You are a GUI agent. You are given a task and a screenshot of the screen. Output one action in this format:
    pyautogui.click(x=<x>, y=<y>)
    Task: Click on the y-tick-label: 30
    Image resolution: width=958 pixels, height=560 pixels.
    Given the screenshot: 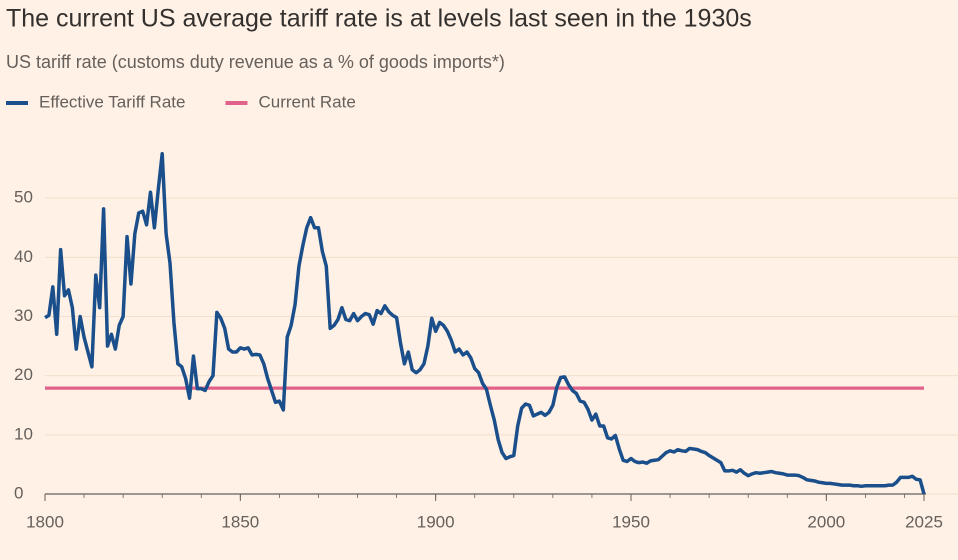 What is the action you would take?
    pyautogui.click(x=23, y=315)
    